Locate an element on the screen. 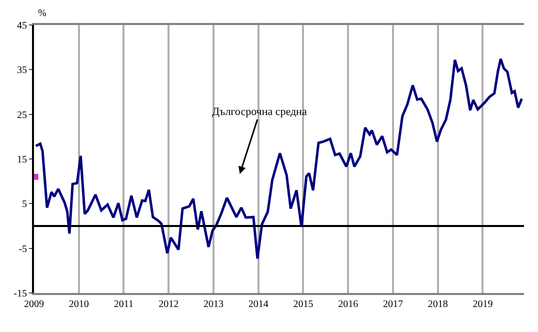  x-tick-label: 2019 is located at coordinates (482, 304).